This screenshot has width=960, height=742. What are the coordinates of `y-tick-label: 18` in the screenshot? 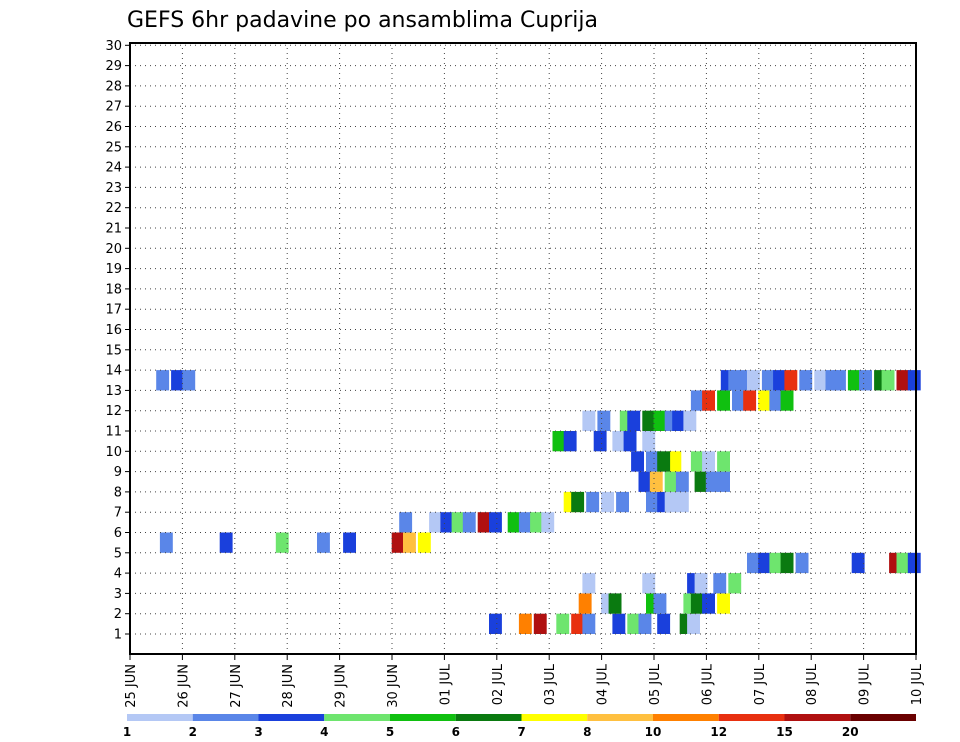 It's located at (113, 289).